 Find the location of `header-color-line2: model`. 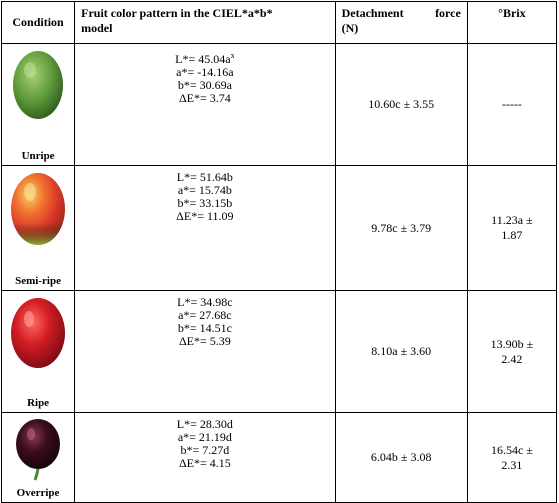

header-color-line2: model is located at coordinates (97, 28).